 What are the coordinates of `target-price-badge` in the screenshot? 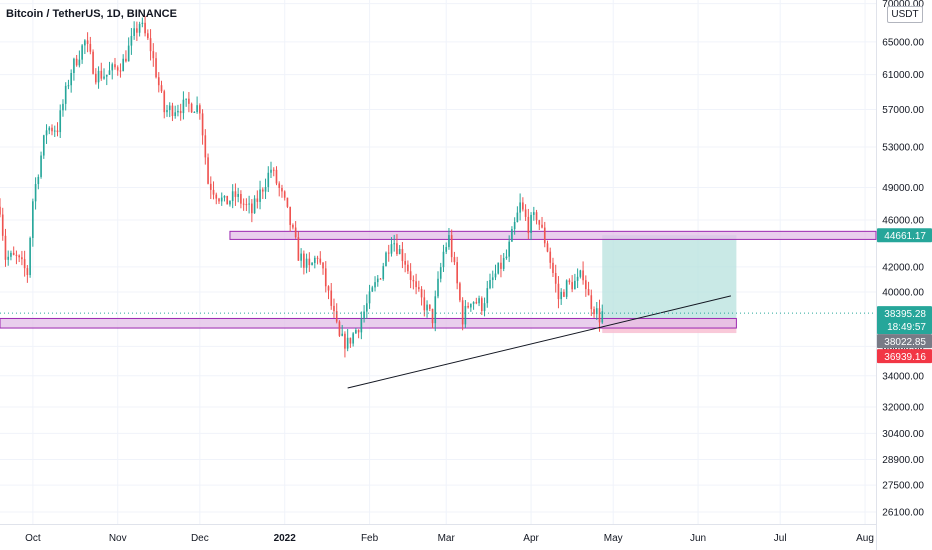 It's located at (904, 235).